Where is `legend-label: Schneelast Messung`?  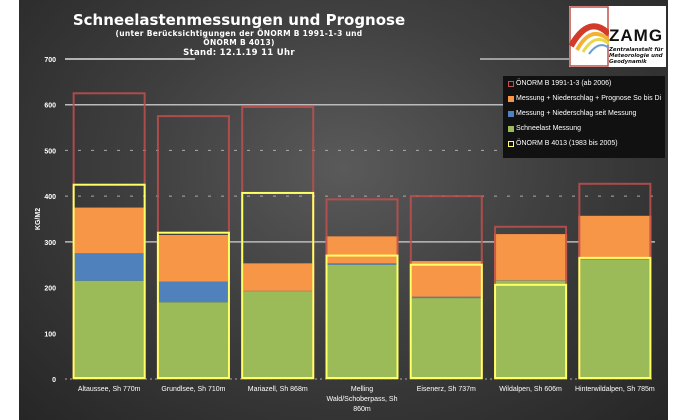
legend-label: Schneelast Messung is located at coordinates (548, 128).